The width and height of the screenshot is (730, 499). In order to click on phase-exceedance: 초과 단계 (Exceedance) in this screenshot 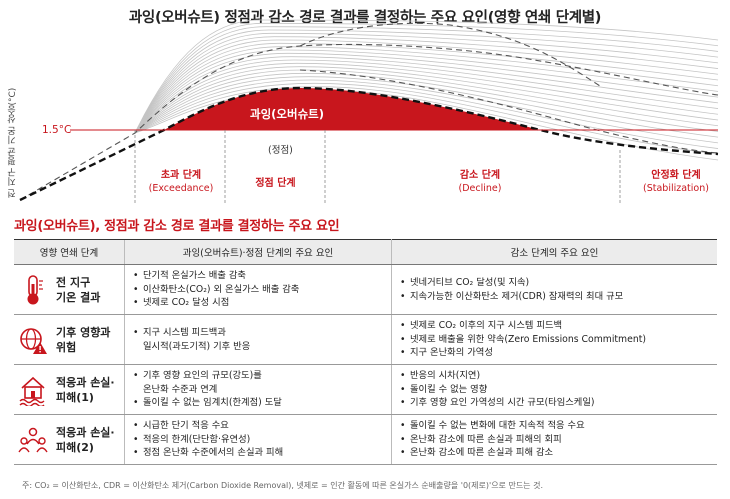, I will do `click(181, 180)`.